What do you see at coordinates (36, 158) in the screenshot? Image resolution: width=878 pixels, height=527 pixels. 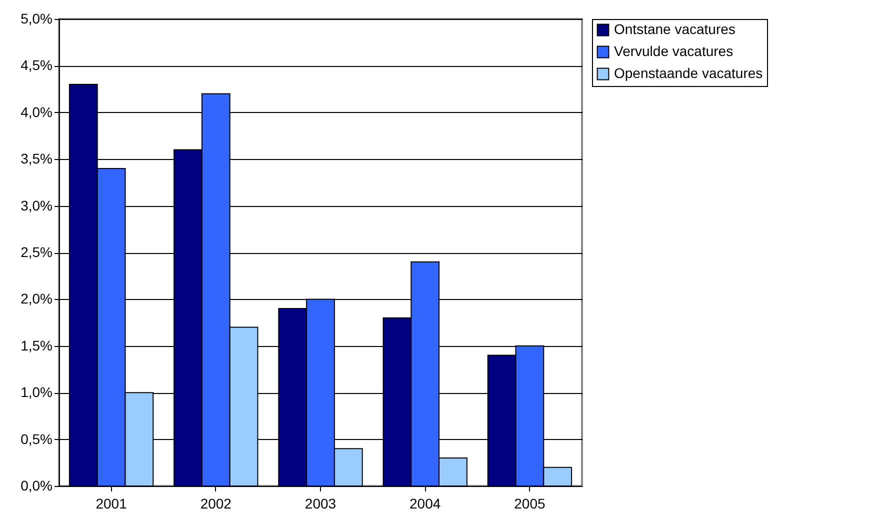 I see `y-tick-label: 3,5%` at bounding box center [36, 158].